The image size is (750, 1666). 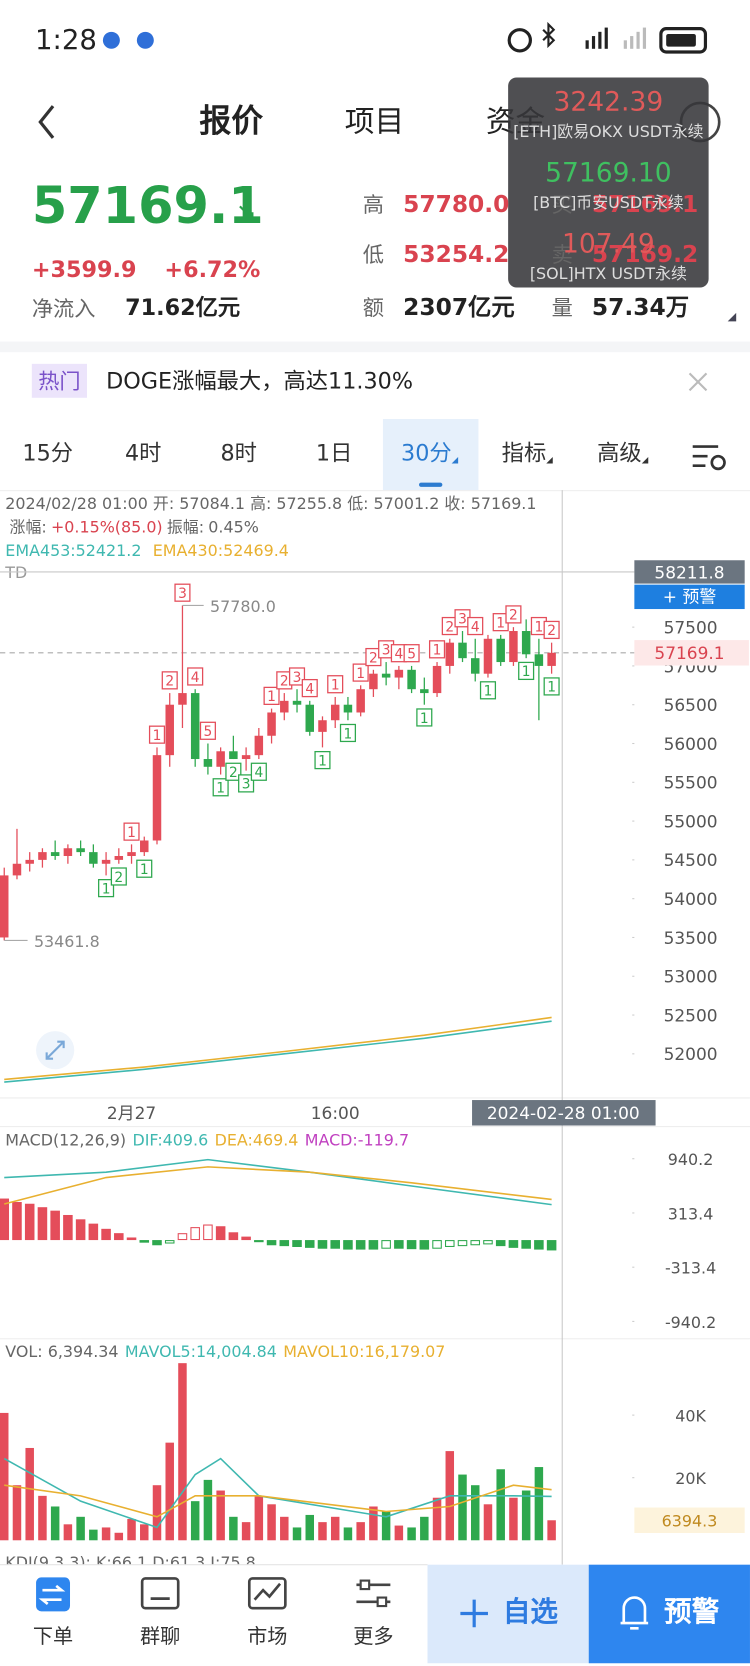 What do you see at coordinates (65, 1140) in the screenshot?
I see `macd-header-part: MACD(12,26,9)` at bounding box center [65, 1140].